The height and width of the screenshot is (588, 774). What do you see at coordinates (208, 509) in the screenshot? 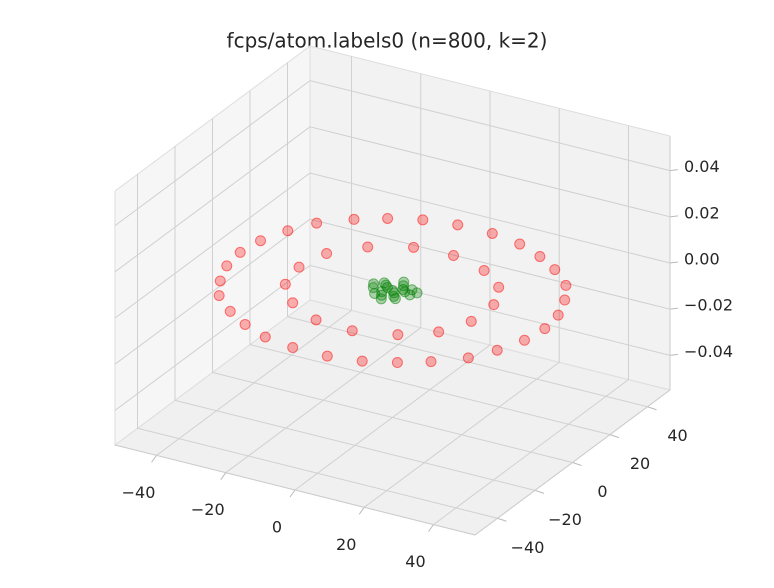
I see `x-tick-label: −20` at bounding box center [208, 509].